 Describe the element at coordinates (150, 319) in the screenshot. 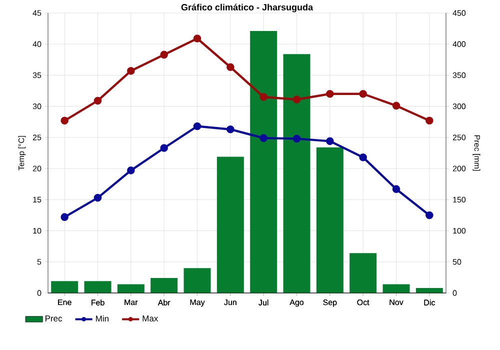

I see `legend-label: Max` at that location.